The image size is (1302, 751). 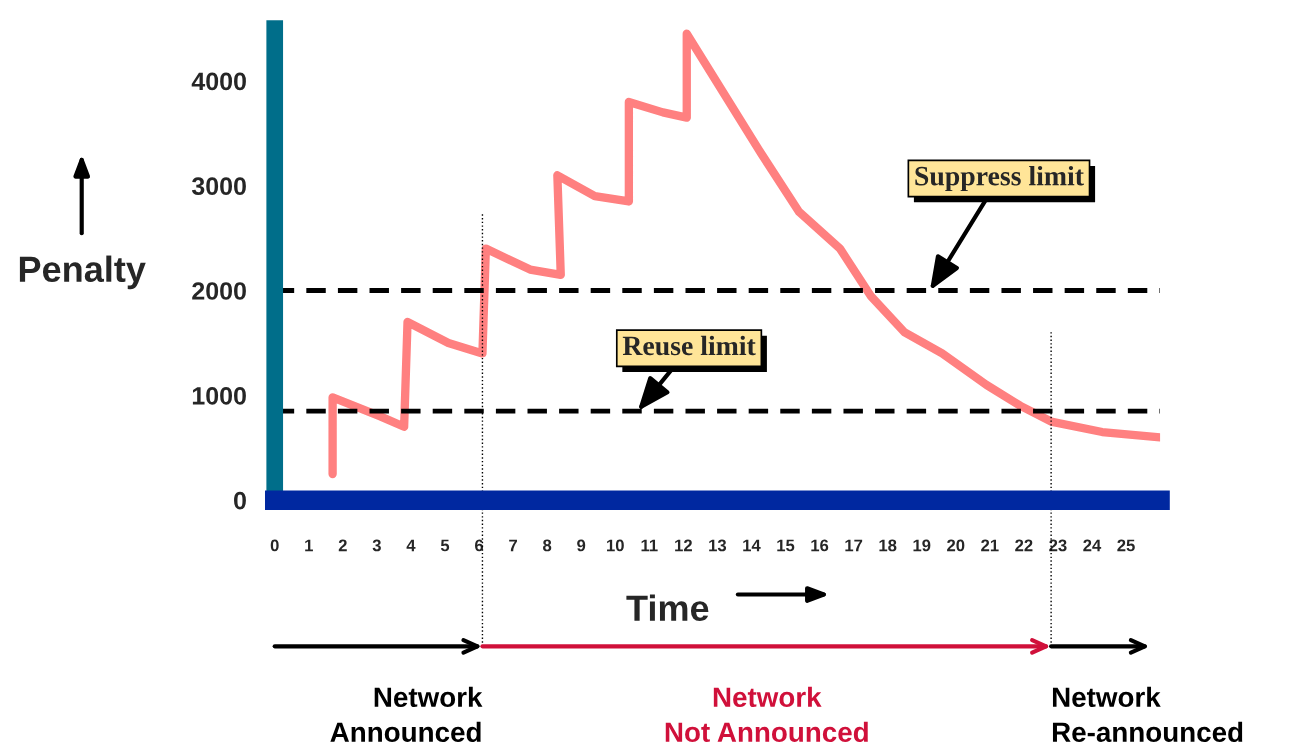 What do you see at coordinates (240, 500) in the screenshot?
I see `y-tick-label: 0` at bounding box center [240, 500].